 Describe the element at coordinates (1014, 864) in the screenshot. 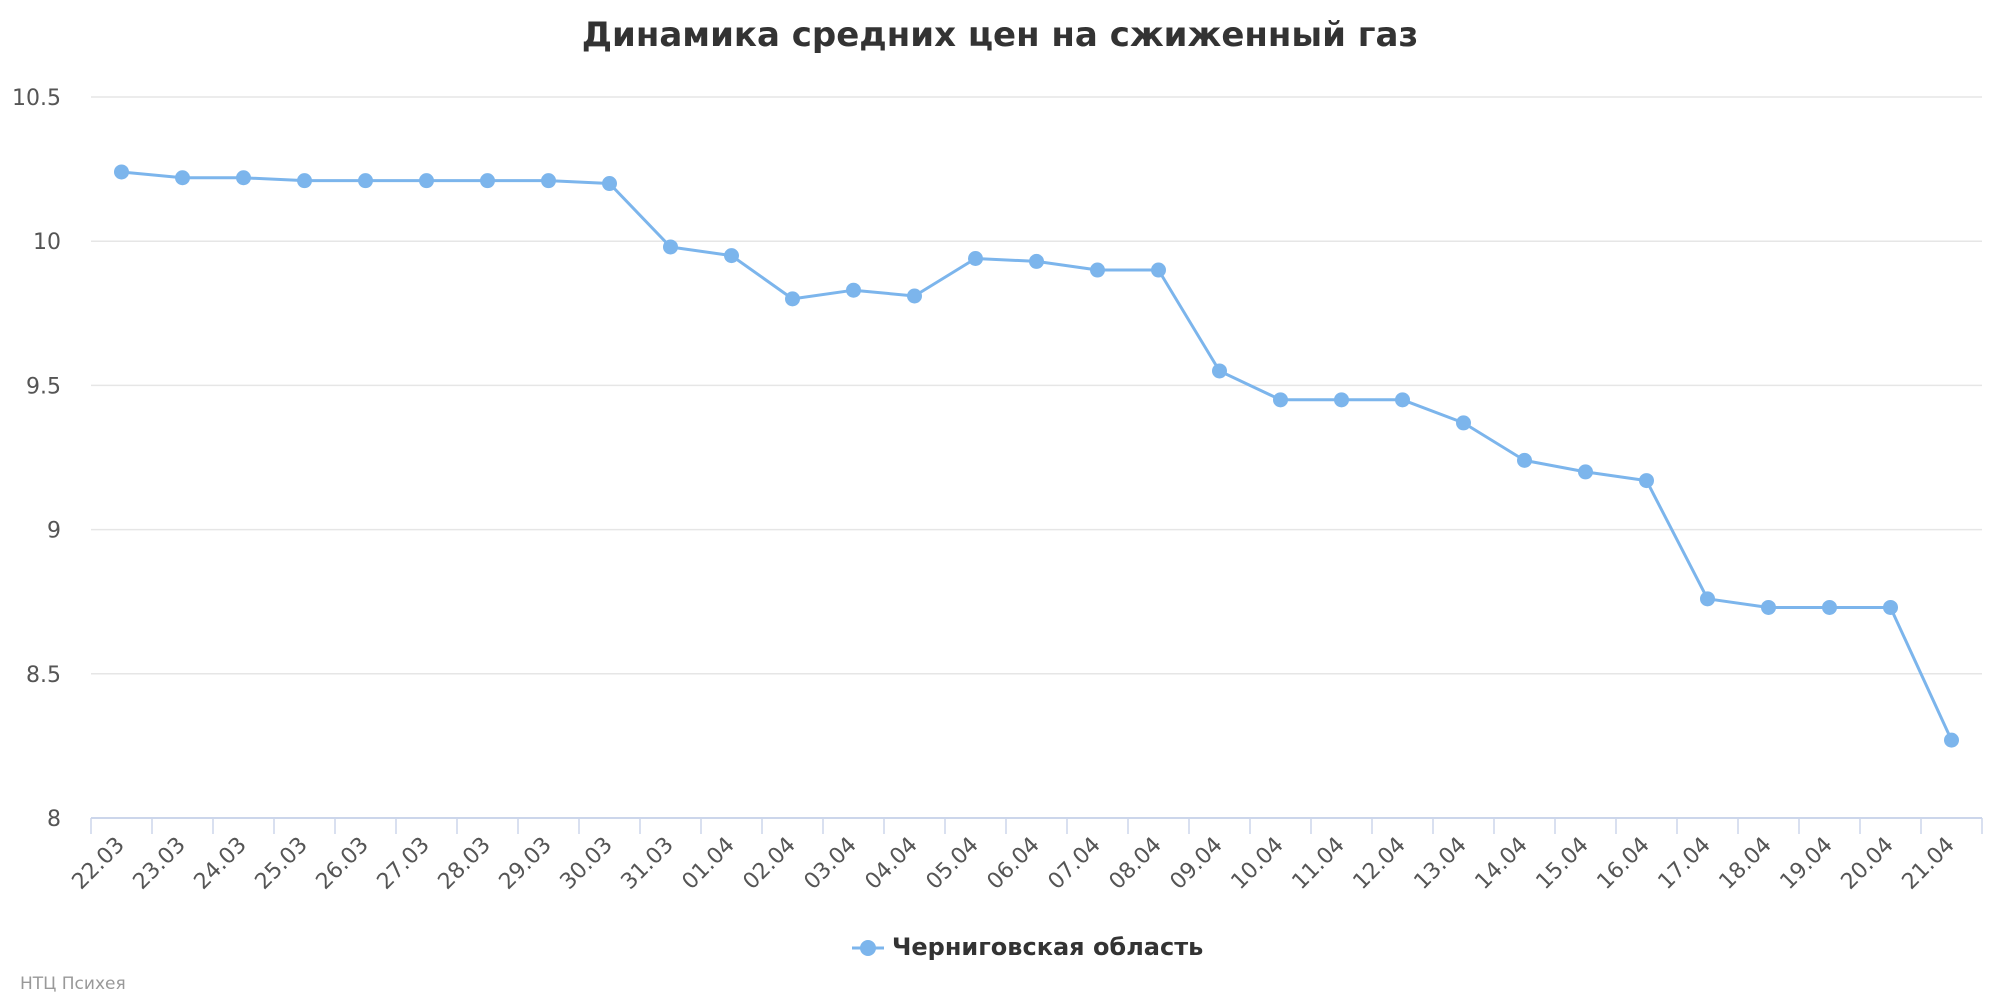

I see `x-tick-label: 06.04` at that location.